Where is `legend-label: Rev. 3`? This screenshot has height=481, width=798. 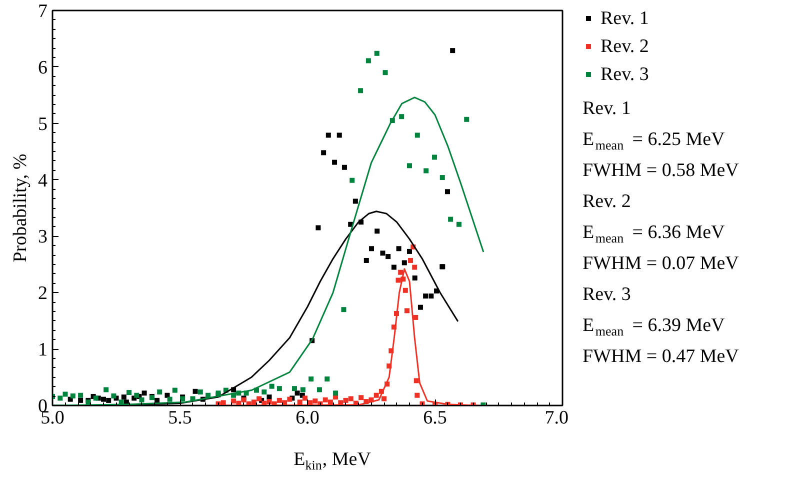 legend-label: Rev. 3 is located at coordinates (624, 74).